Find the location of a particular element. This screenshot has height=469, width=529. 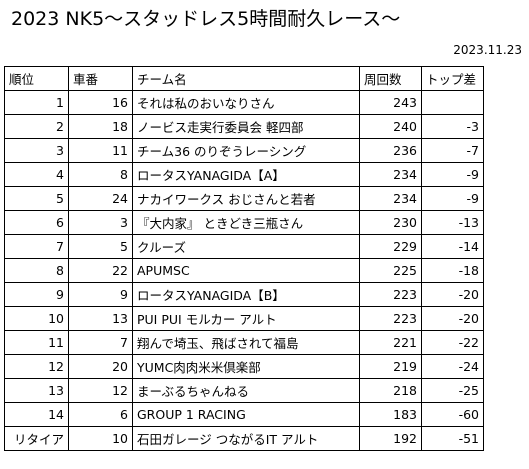

rank-cell: 14 is located at coordinates (36, 414).